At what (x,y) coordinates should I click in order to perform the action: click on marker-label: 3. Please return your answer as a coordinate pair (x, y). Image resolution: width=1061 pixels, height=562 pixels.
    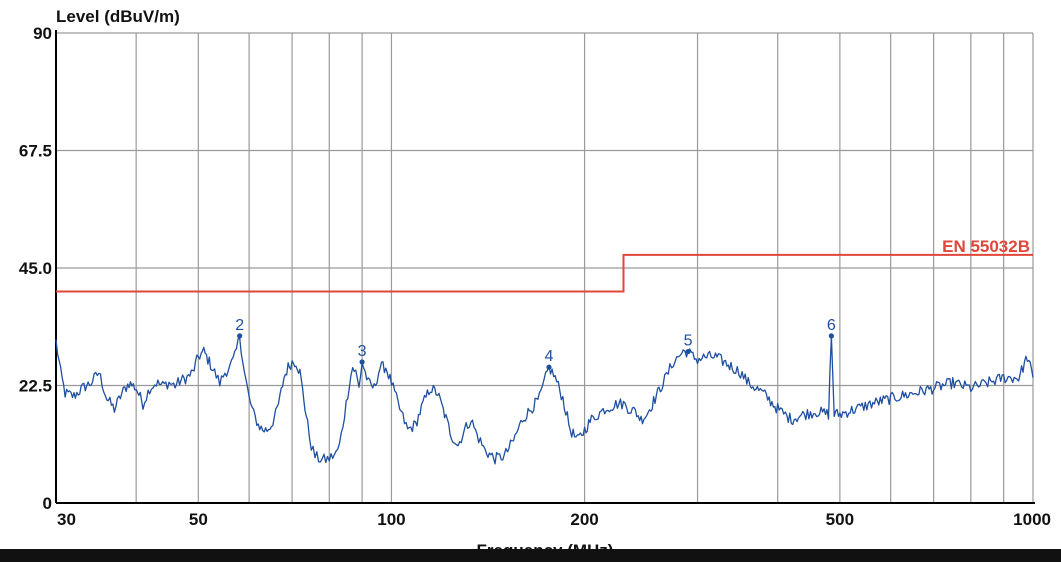
    Looking at the image, I should click on (362, 351).